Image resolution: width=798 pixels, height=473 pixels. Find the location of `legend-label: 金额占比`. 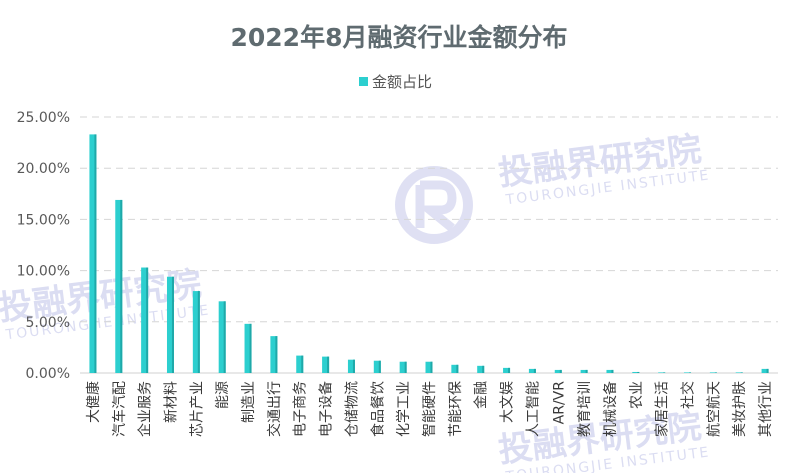

legend-label: 金额占比 is located at coordinates (402, 82).